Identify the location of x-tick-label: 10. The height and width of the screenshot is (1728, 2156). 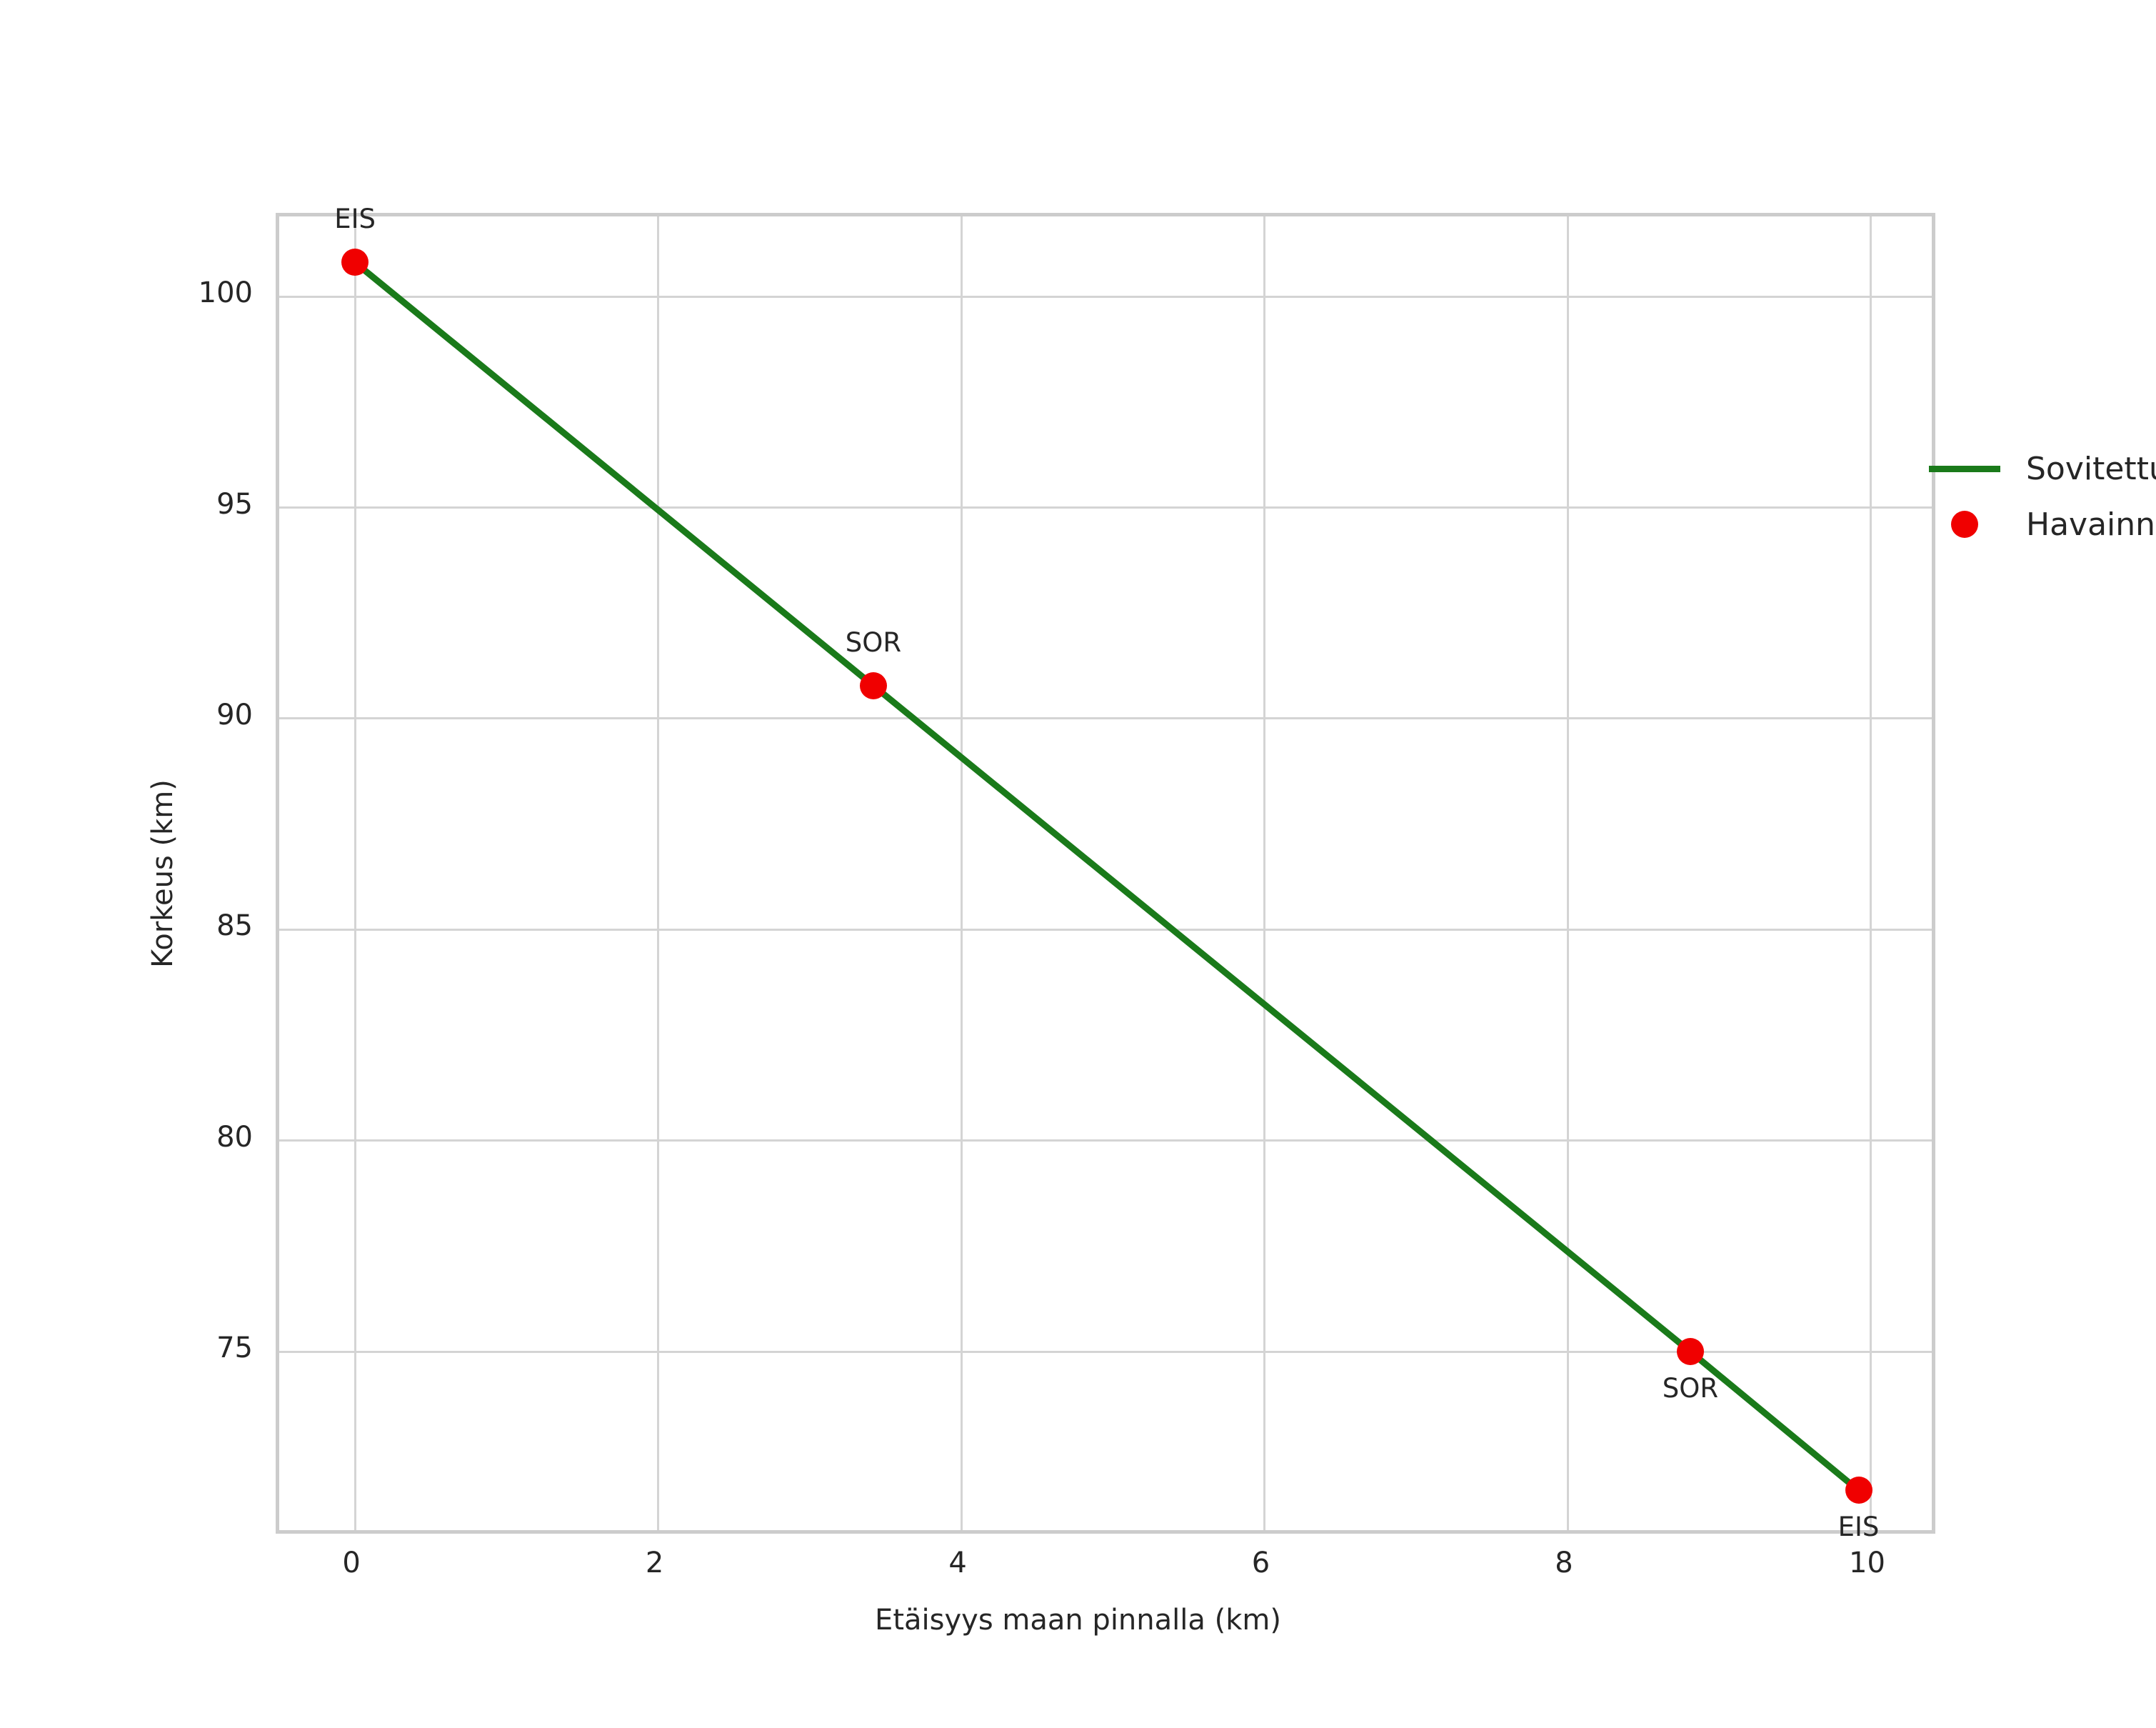
(1867, 1563).